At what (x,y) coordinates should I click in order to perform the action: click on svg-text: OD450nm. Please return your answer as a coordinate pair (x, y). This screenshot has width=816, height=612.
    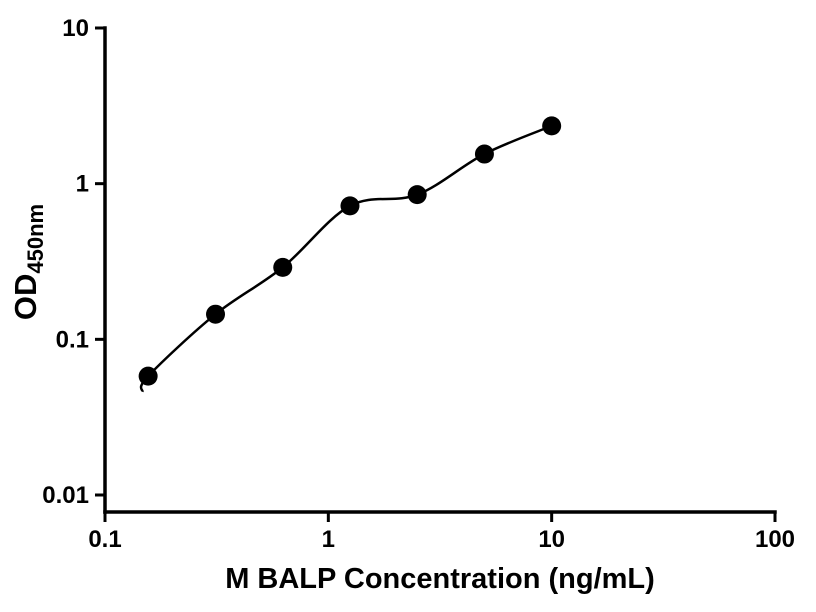
    Looking at the image, I should click on (28, 262).